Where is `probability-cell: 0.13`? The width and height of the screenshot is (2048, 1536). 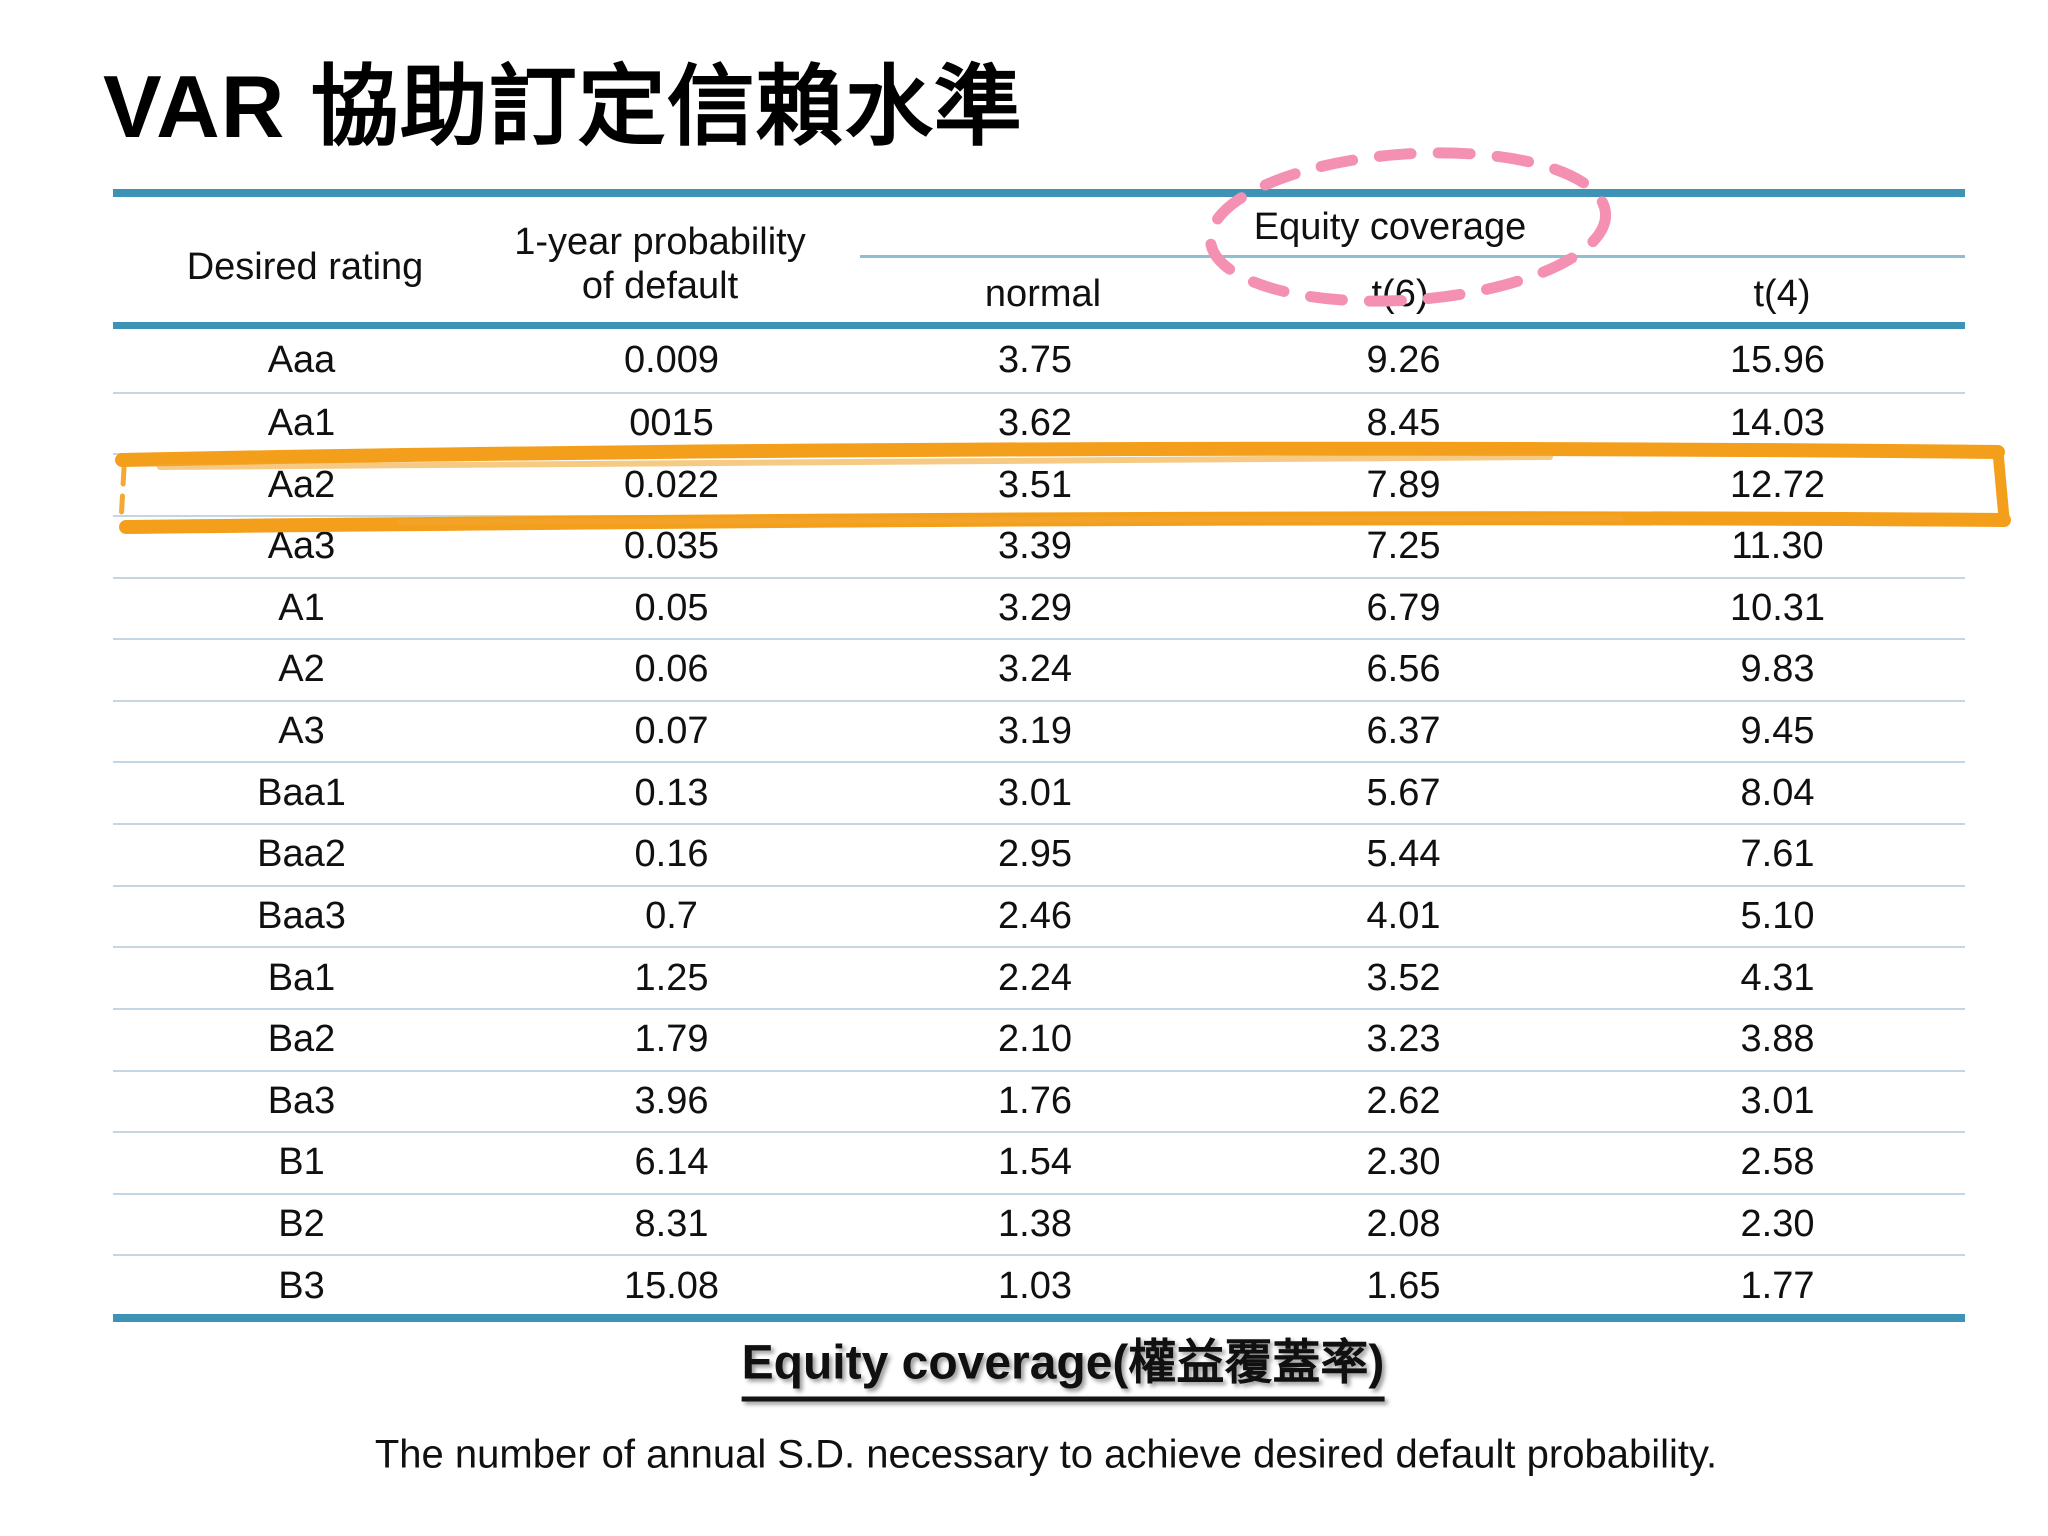
probability-cell: 0.13 is located at coordinates (671, 792).